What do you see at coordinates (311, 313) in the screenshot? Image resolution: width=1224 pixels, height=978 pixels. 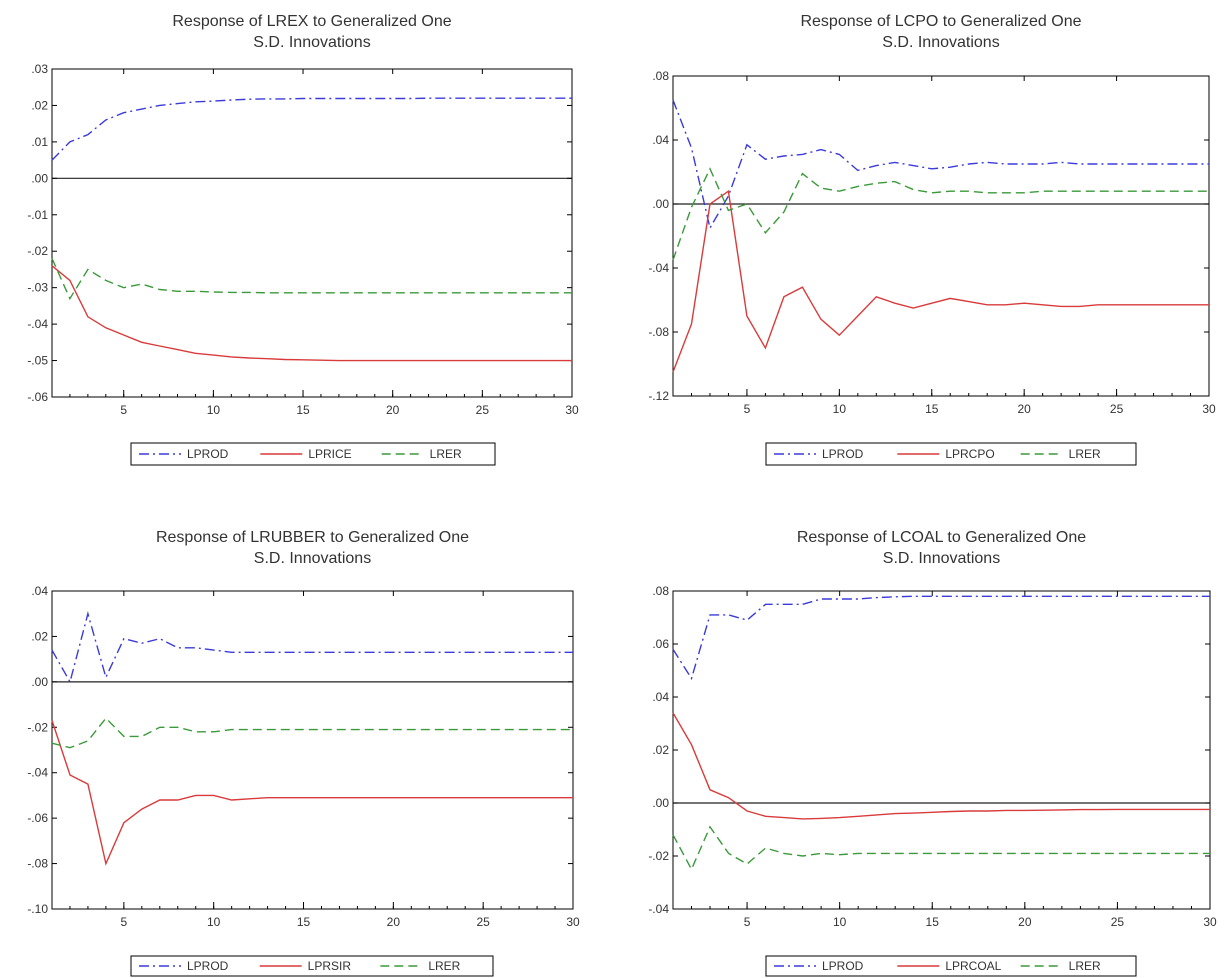 I see `series-line-lprice` at bounding box center [311, 313].